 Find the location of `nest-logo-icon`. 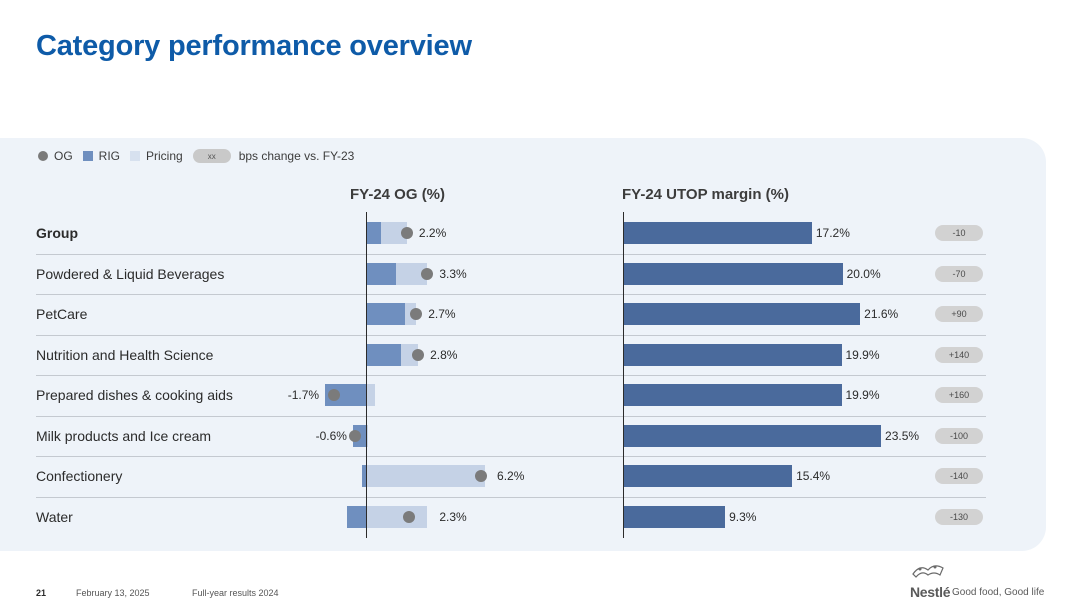

nest-logo-icon is located at coordinates (928, 571).